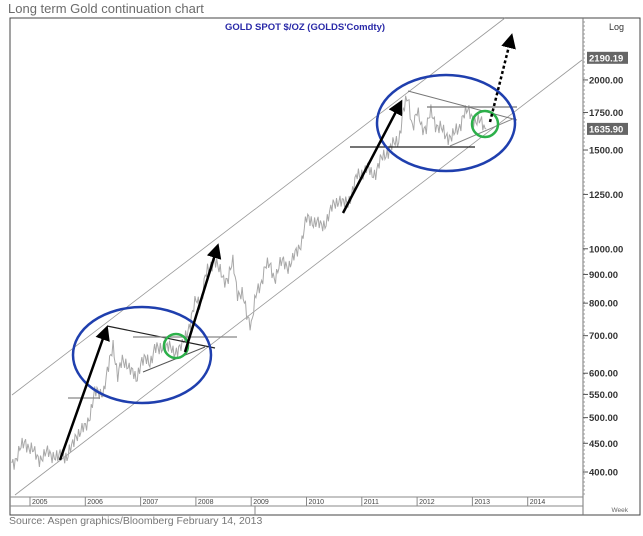 Image resolution: width=643 pixels, height=536 pixels. Describe the element at coordinates (606, 151) in the screenshot. I see `y-tick-label: 1500.00` at that location.